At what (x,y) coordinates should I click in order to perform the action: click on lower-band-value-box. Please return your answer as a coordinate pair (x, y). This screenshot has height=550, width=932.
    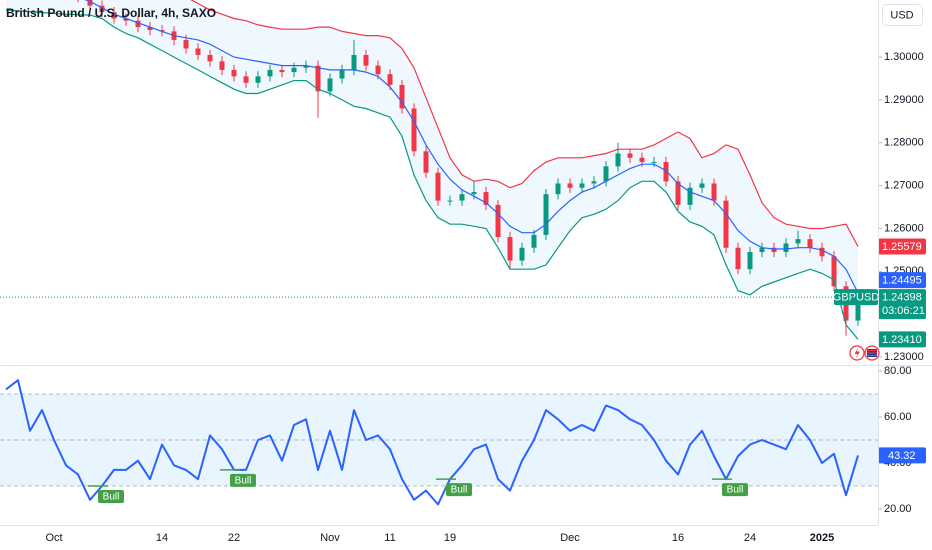
    Looking at the image, I should click on (902, 339).